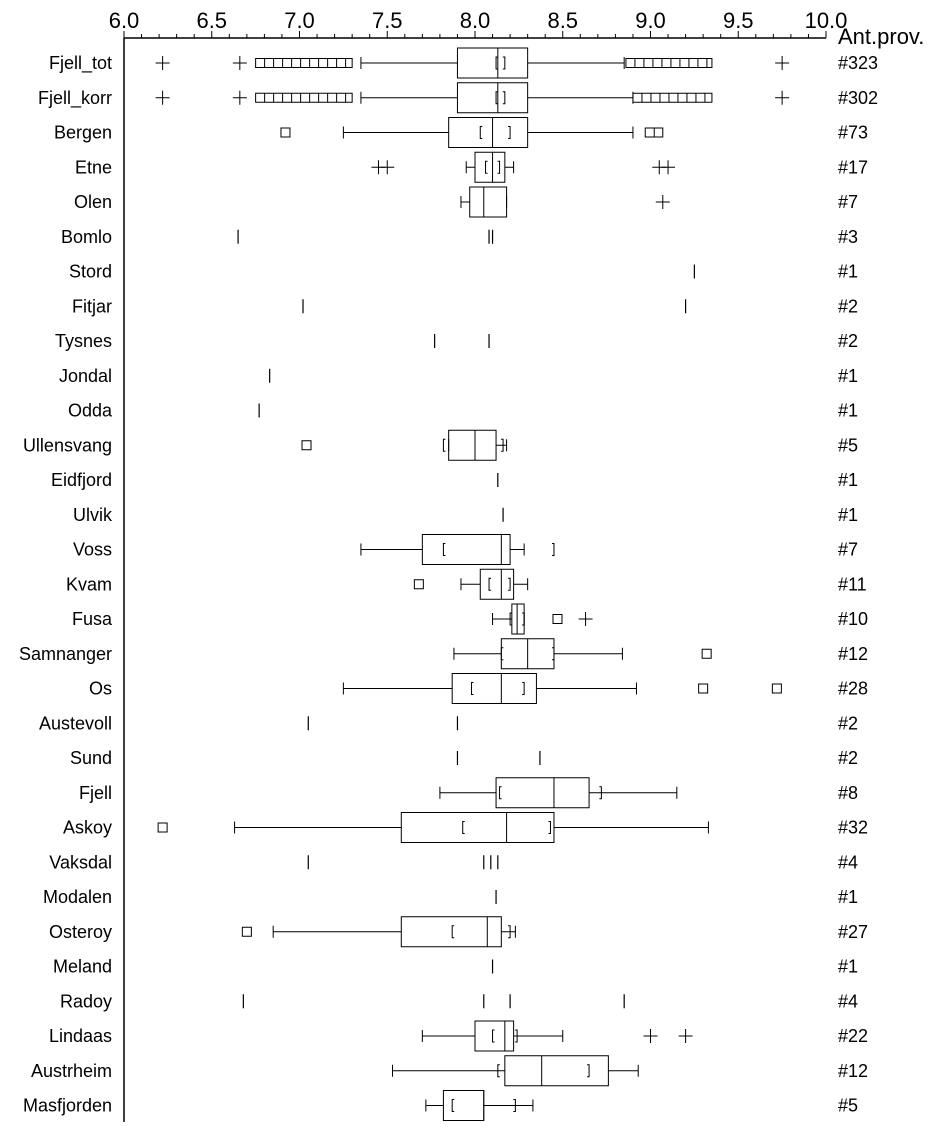 This screenshot has height=1127, width=951. Describe the element at coordinates (90, 411) in the screenshot. I see `row-label: Odda` at that location.